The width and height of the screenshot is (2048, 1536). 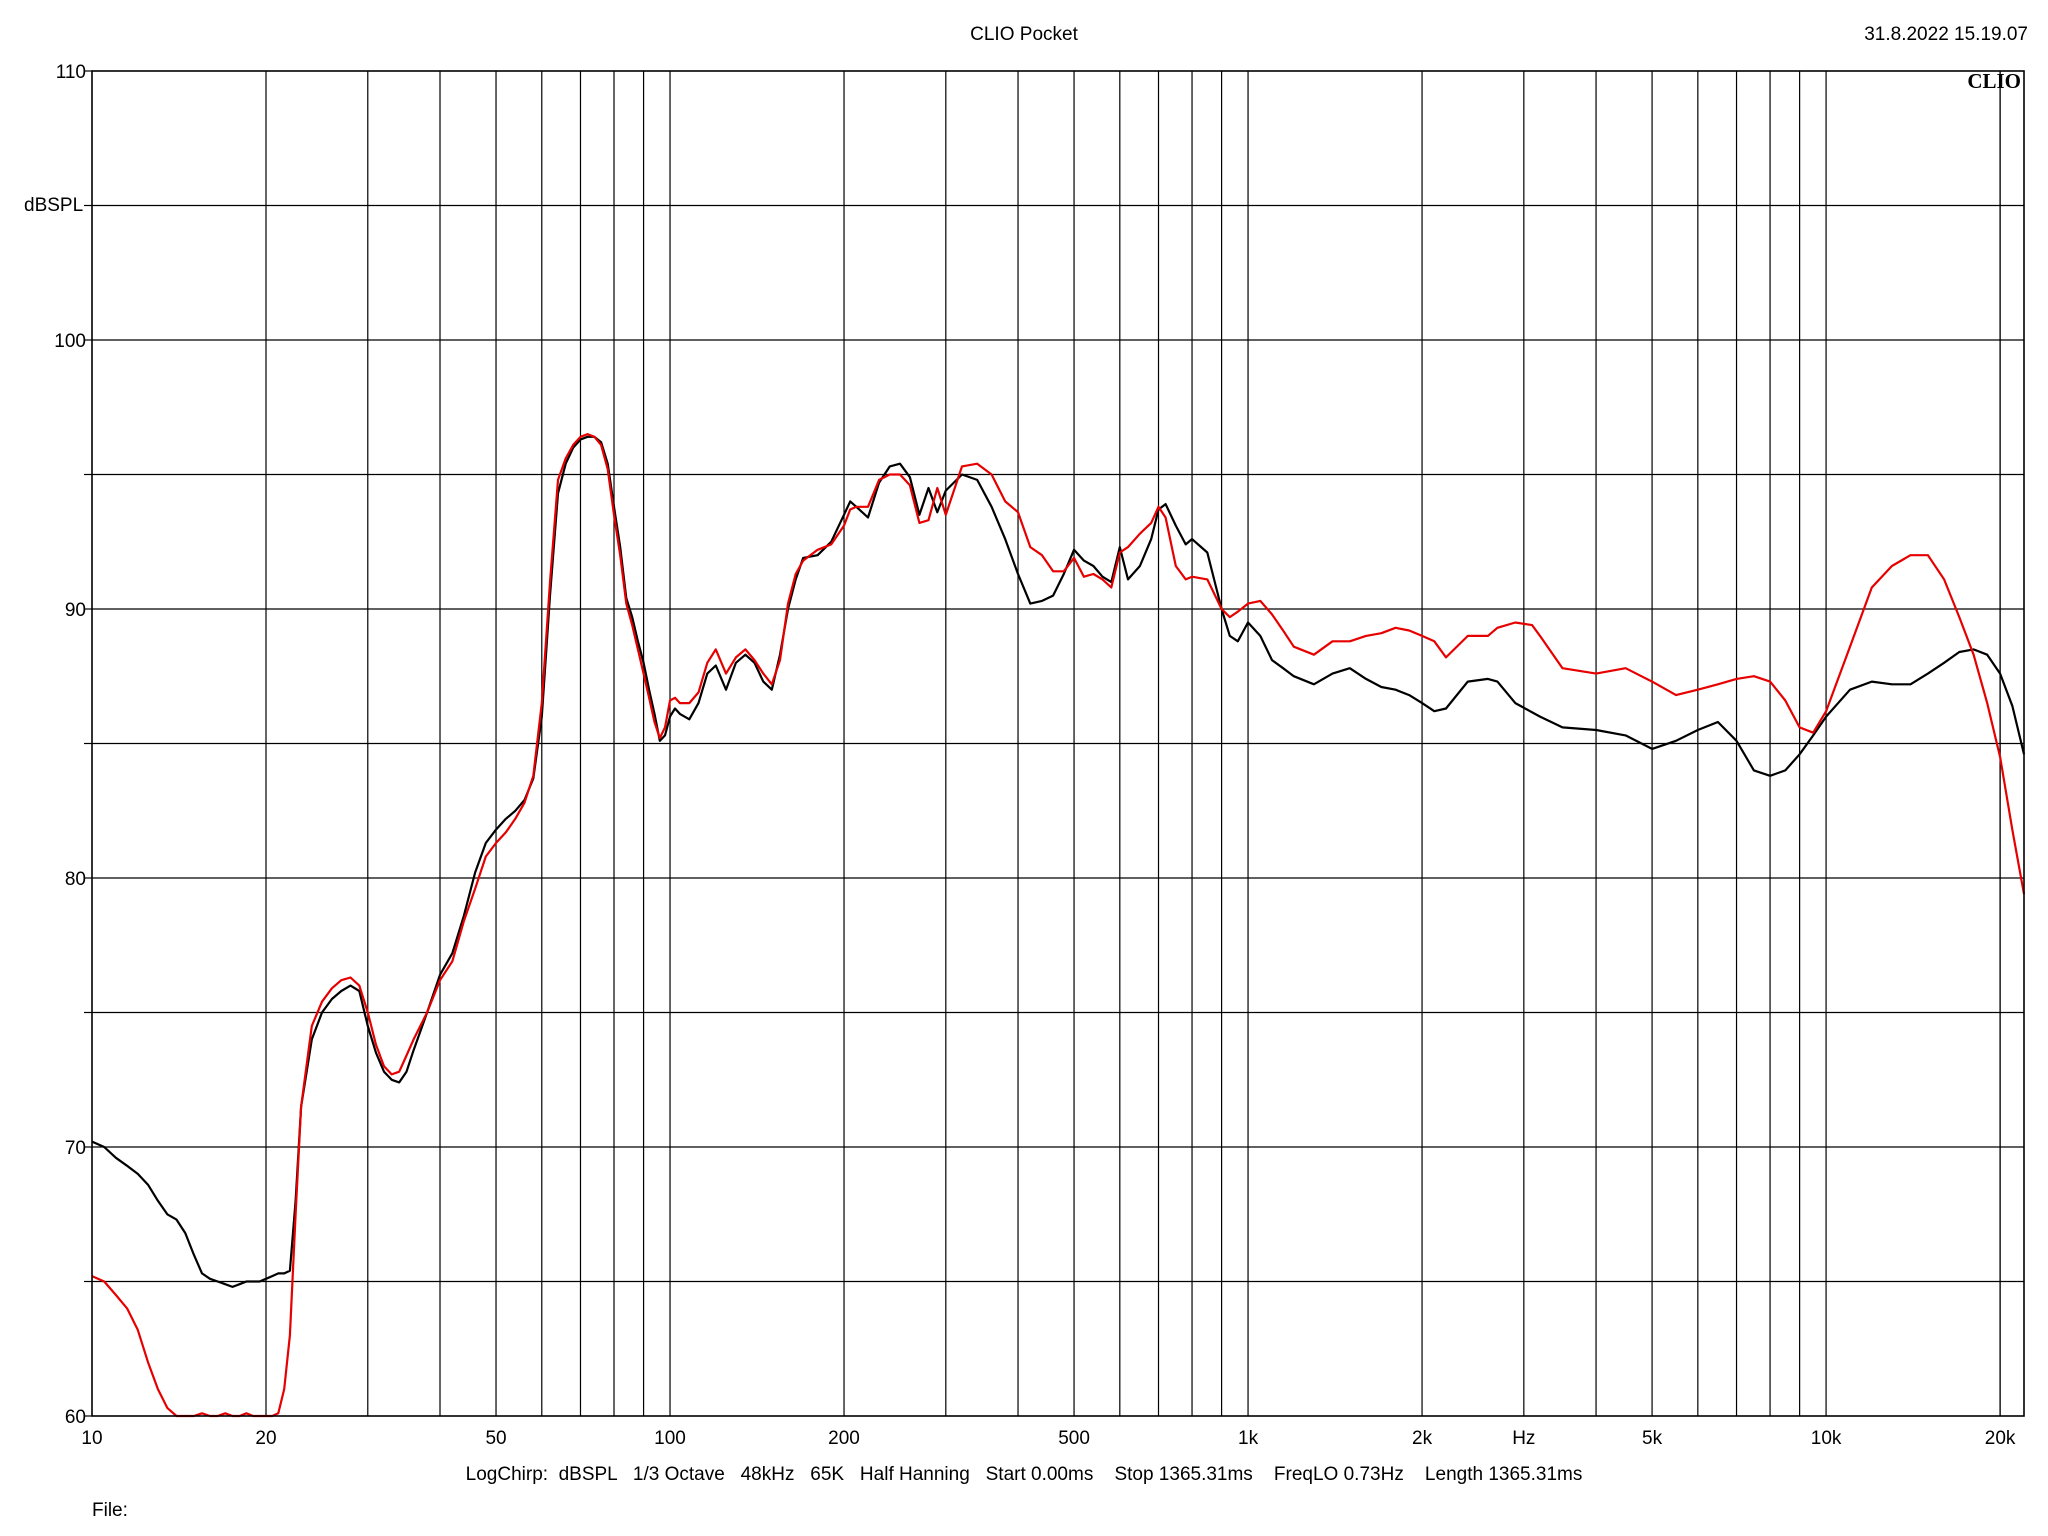 I want to click on y-tick-label: 70, so click(x=75, y=1148).